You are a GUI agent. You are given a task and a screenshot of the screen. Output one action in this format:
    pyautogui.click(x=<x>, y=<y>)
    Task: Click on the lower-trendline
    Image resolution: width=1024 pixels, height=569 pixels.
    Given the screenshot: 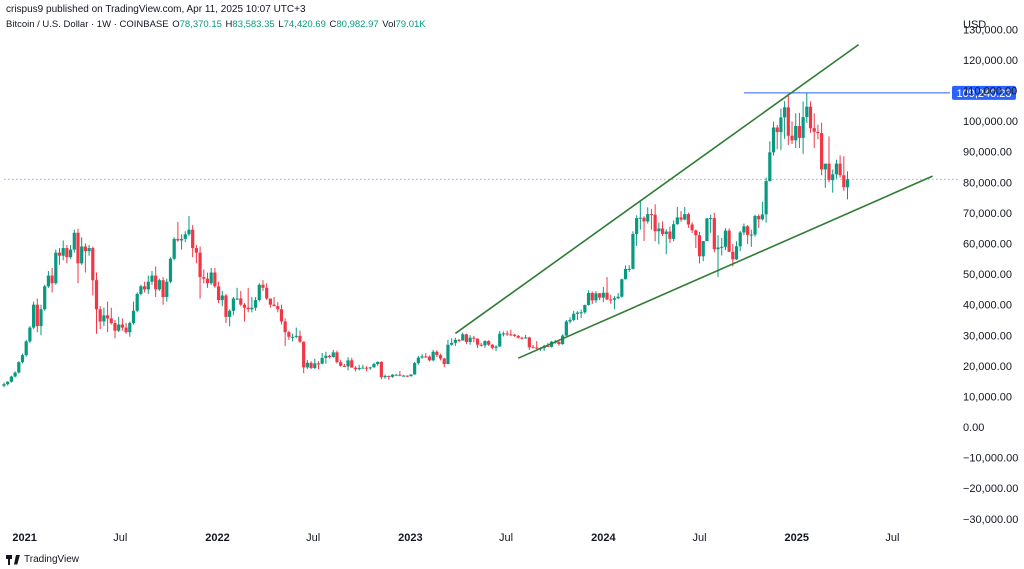 What is the action you would take?
    pyautogui.click(x=725, y=267)
    